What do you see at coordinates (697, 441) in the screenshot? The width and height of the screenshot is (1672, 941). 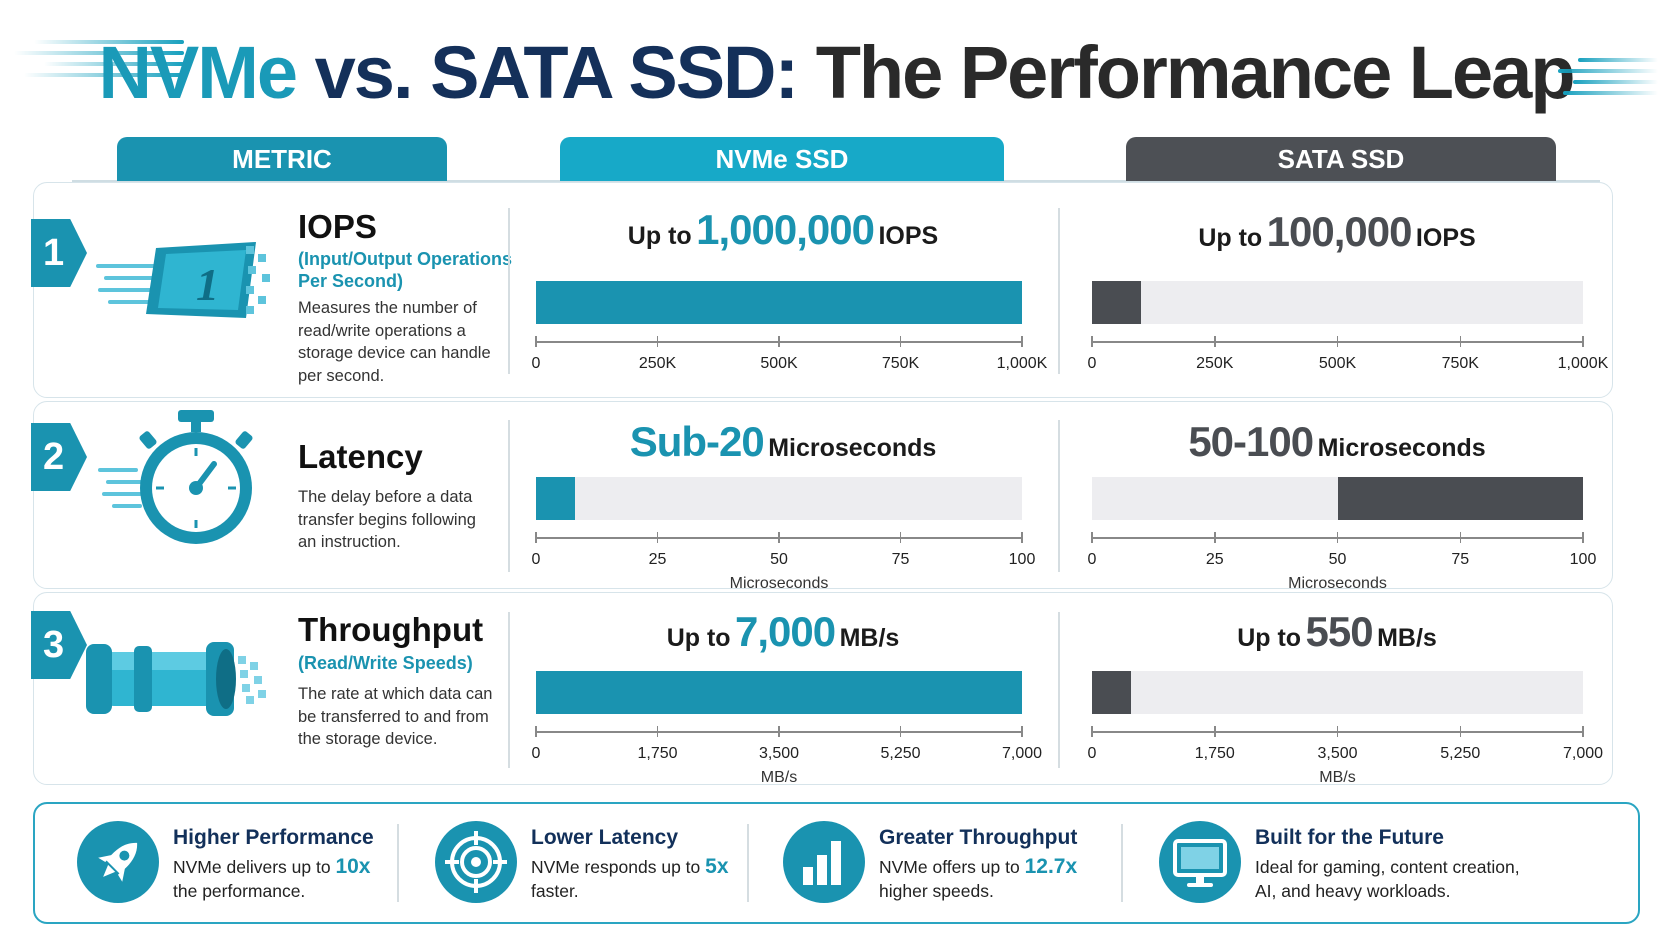 I see `value-number: Sub-20` at bounding box center [697, 441].